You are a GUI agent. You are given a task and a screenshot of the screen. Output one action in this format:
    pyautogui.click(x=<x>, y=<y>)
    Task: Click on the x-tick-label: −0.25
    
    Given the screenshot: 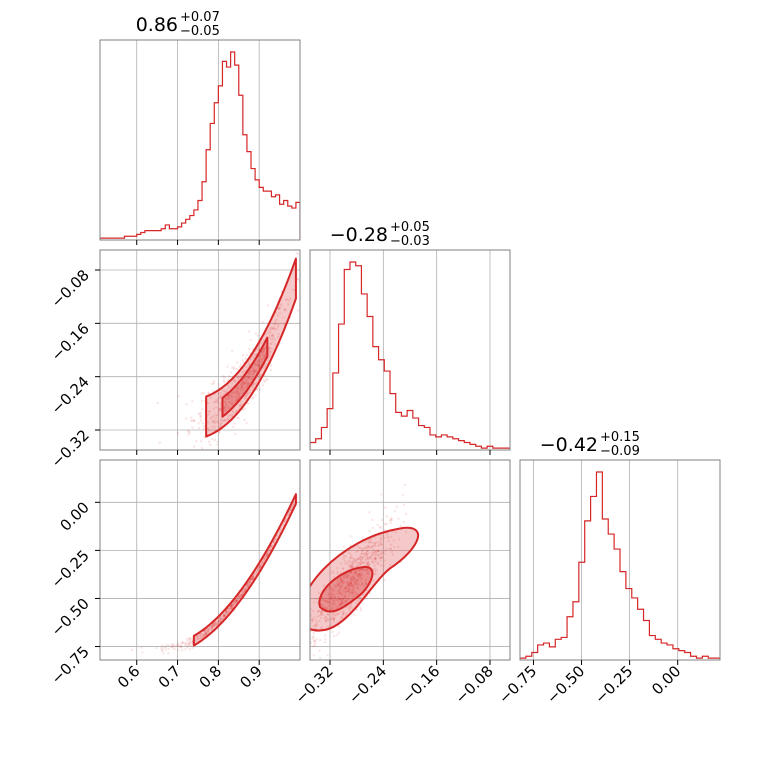 What is the action you would take?
    pyautogui.click(x=613, y=684)
    